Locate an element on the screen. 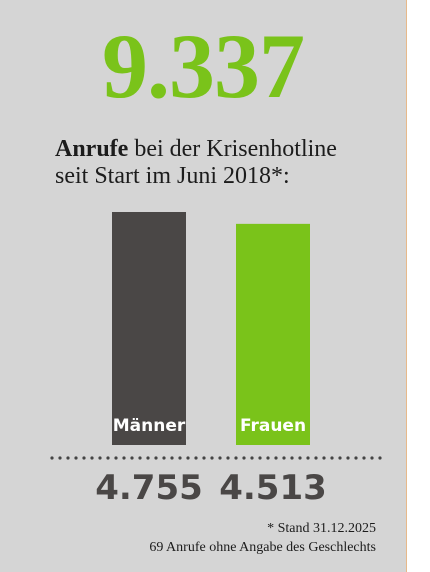  panel-border is located at coordinates (406, 286).